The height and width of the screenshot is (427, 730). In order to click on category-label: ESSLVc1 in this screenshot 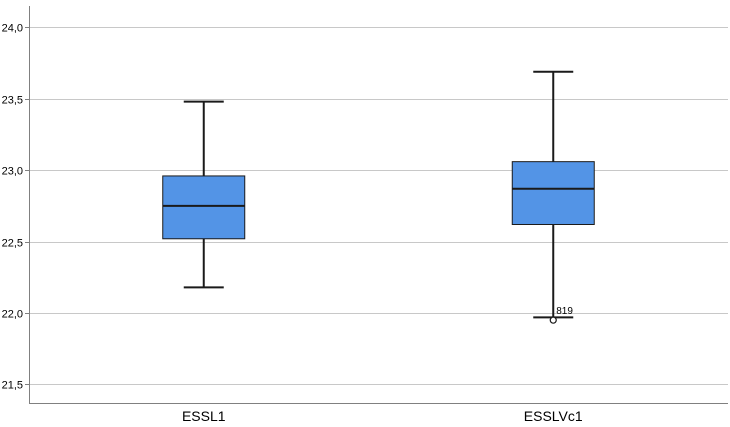, I will do `click(553, 416)`.